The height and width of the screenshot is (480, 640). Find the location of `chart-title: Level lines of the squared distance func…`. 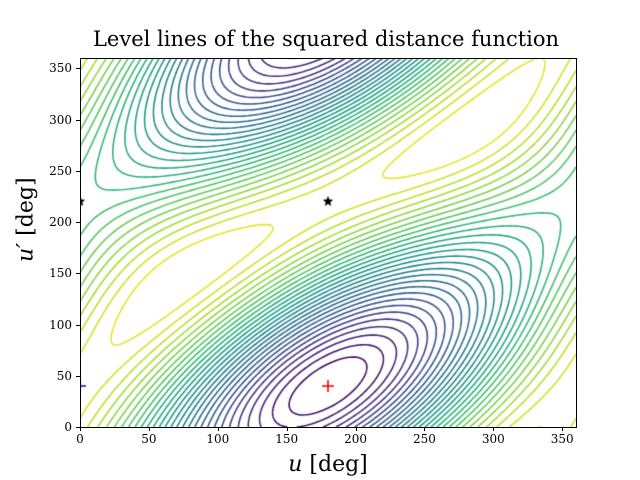

chart-title: Level lines of the squared distance func… is located at coordinates (326, 39).